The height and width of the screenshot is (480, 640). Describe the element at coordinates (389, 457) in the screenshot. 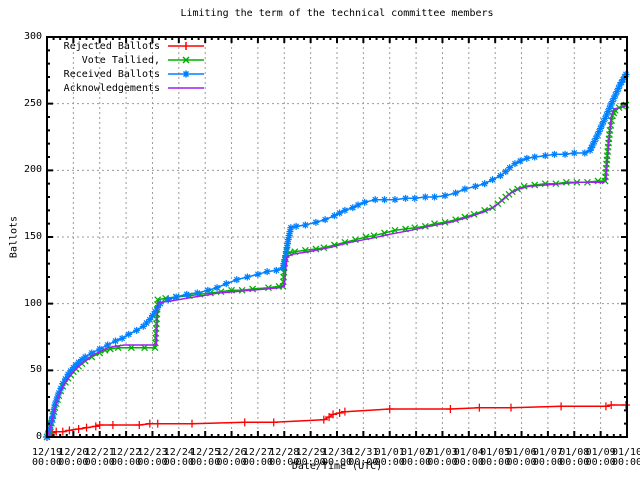

I see `x-tick-label: 01/01 00:00` at that location.